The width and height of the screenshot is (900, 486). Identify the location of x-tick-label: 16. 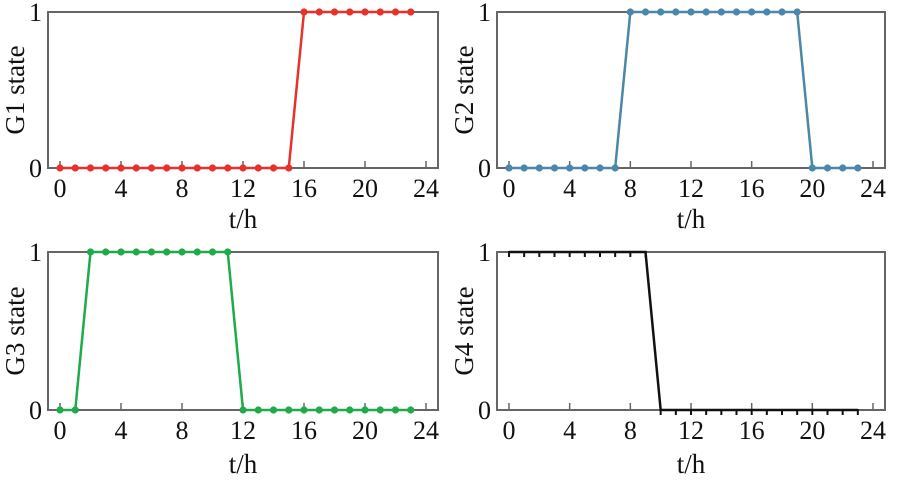
(304, 188).